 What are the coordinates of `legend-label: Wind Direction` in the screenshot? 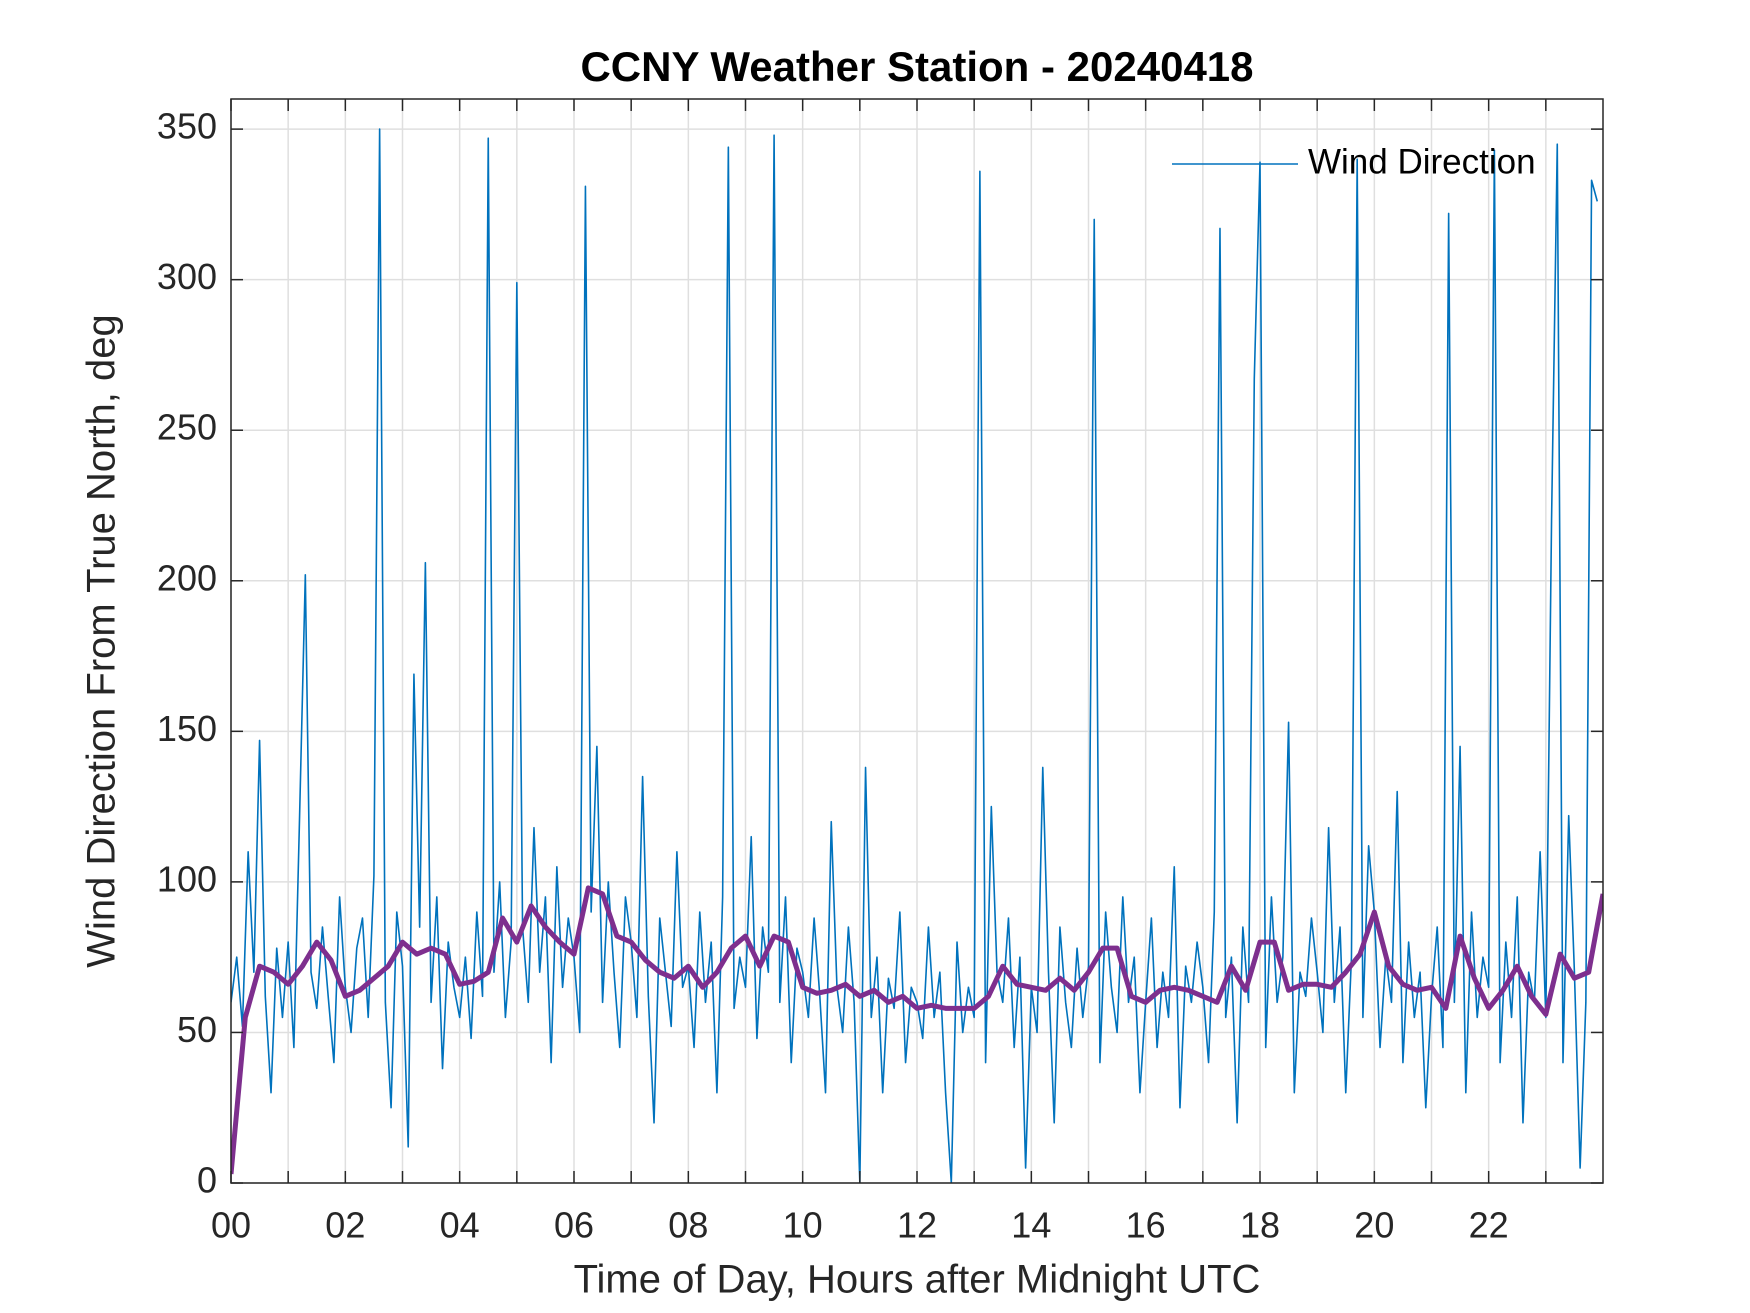 It's located at (1422, 161).